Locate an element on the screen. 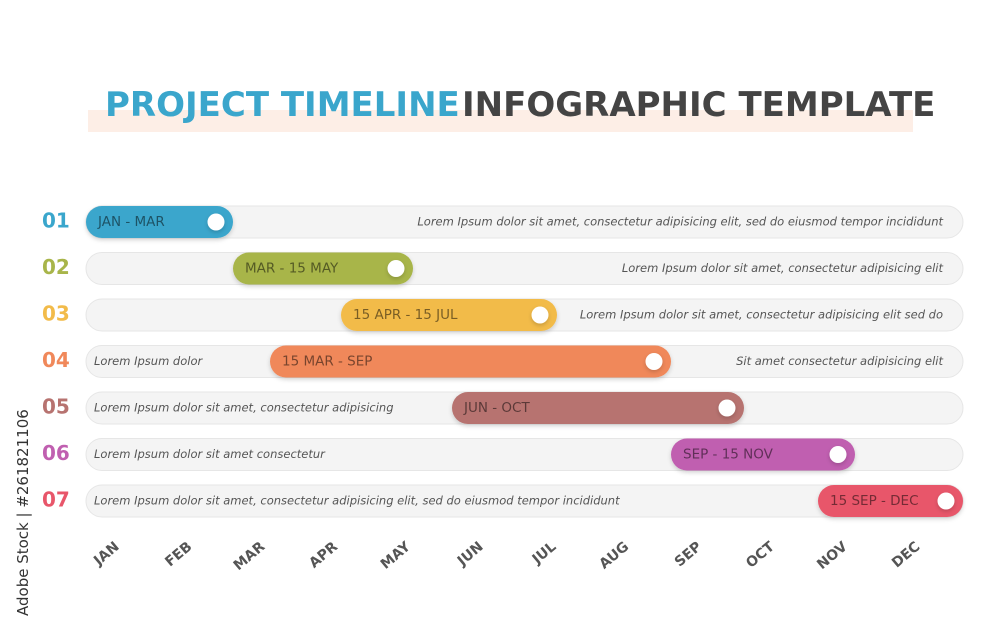  period-label: 15 APR - 15 JUL is located at coordinates (405, 315).